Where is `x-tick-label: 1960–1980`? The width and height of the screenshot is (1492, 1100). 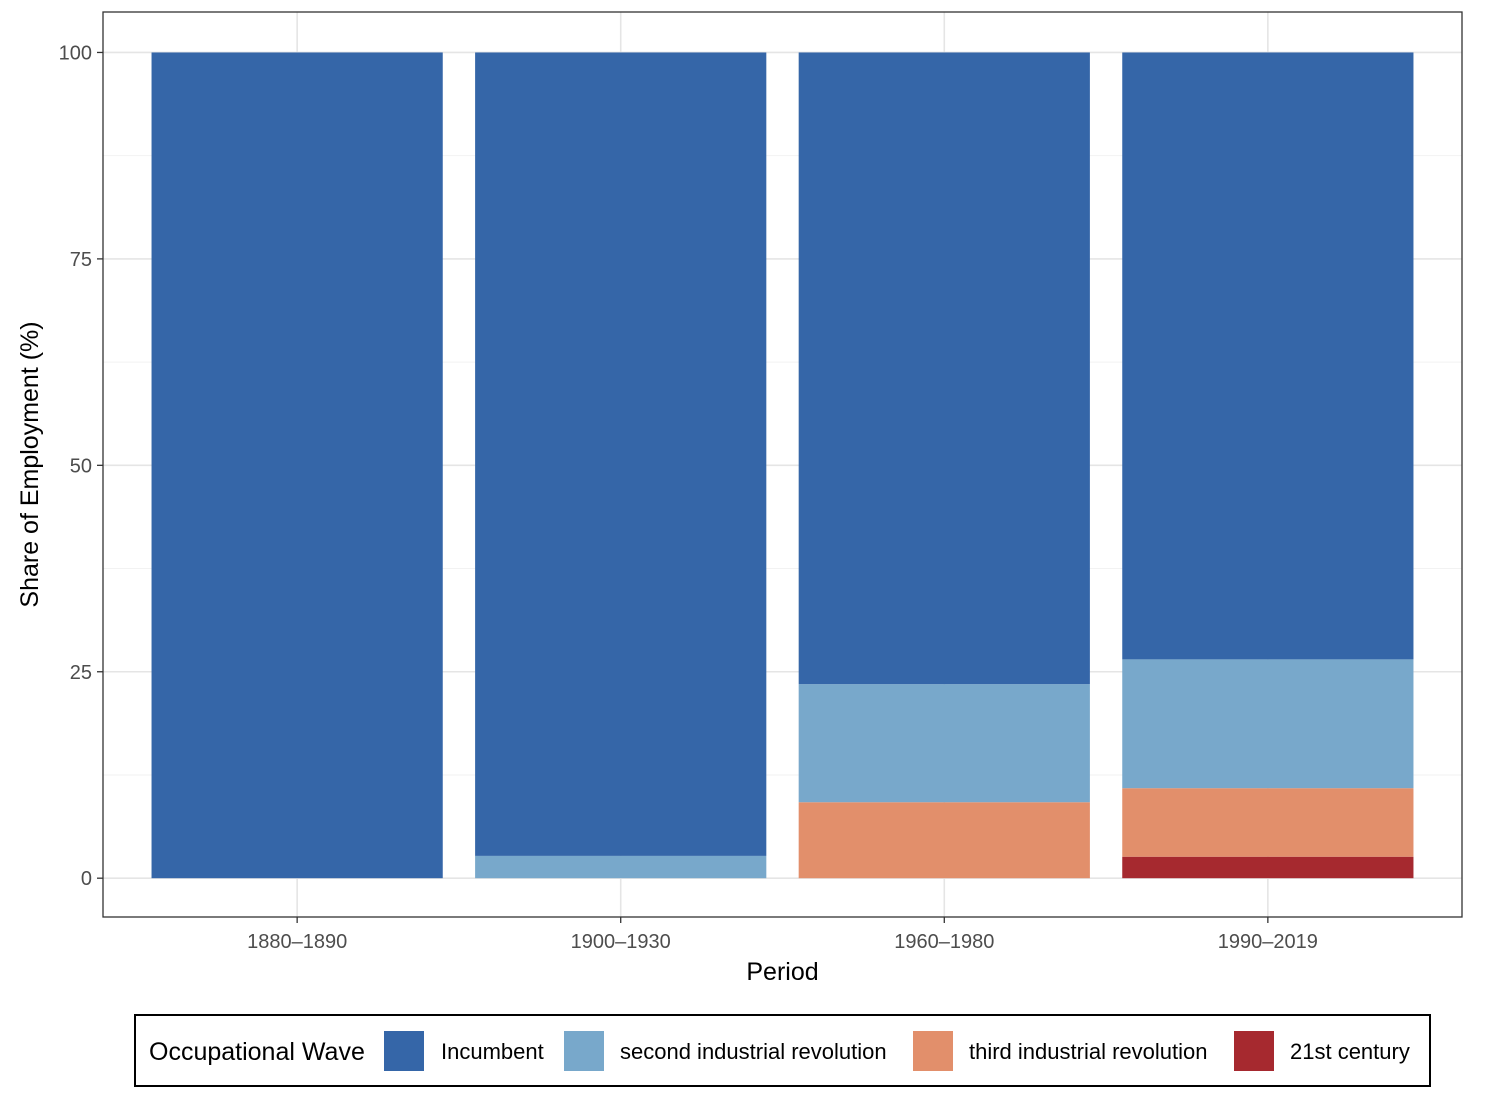 x-tick-label: 1960–1980 is located at coordinates (944, 942).